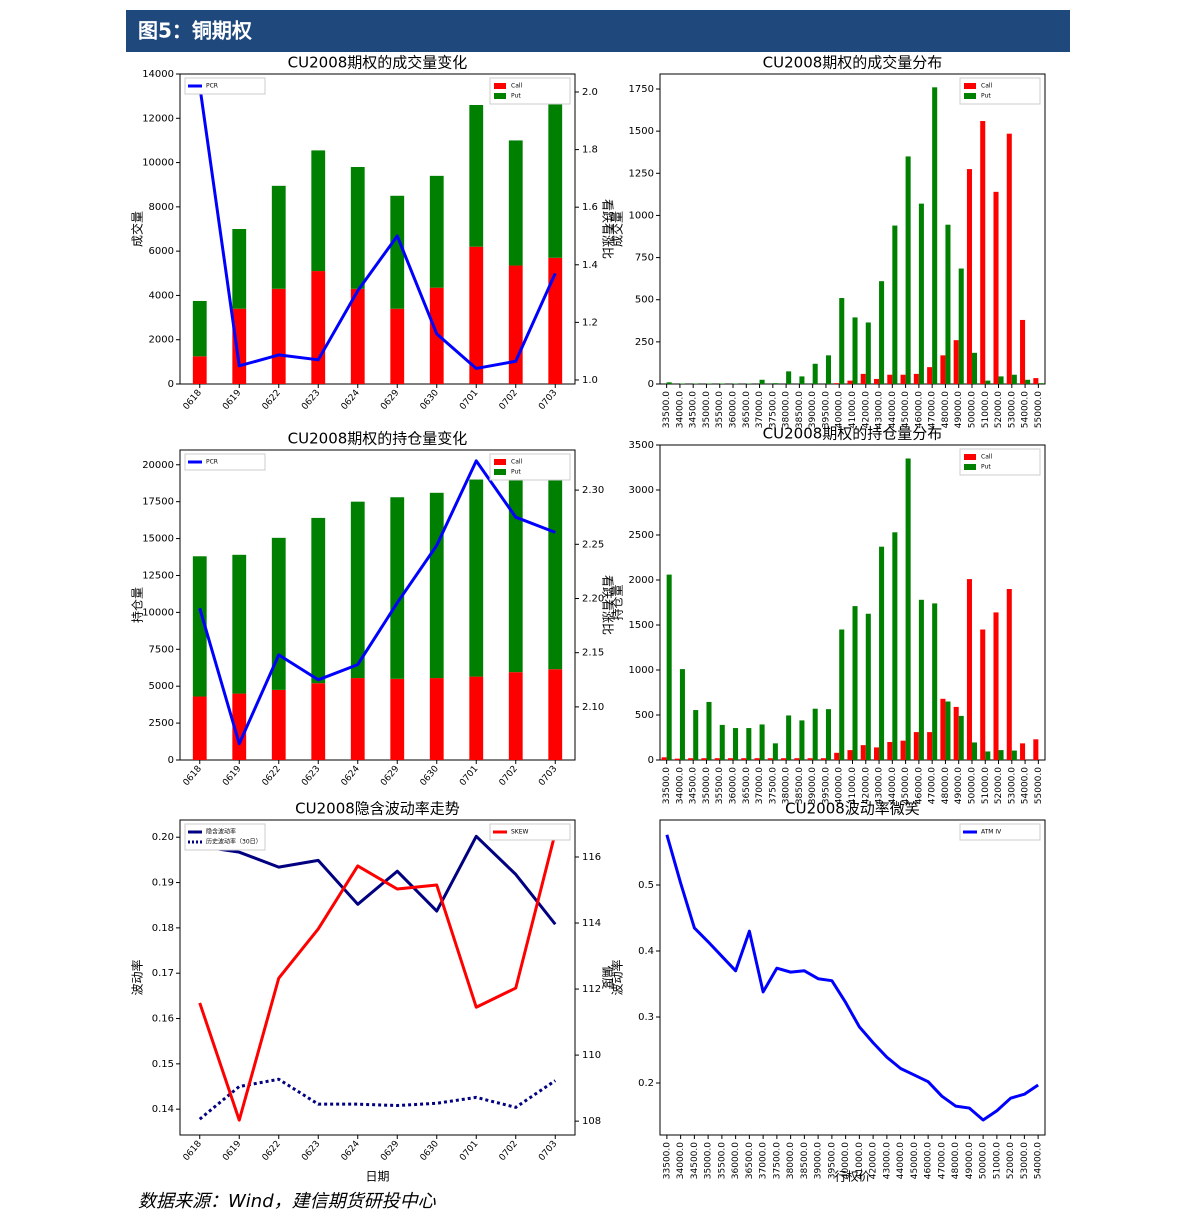 The height and width of the screenshot is (1232, 1191). Describe the element at coordinates (641, 490) in the screenshot. I see `y-tick-label: 3000` at that location.